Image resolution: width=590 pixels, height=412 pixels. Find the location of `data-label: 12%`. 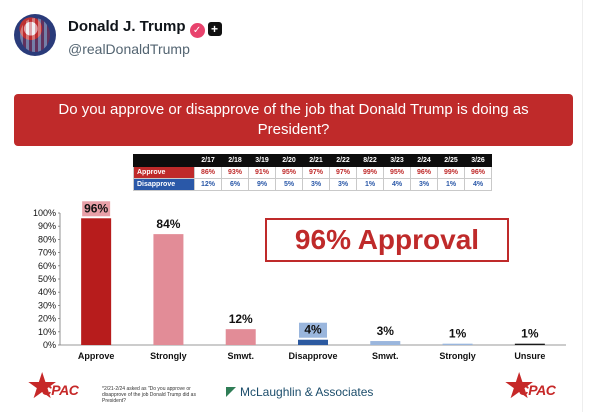

data-label: 12% is located at coordinates (241, 319).